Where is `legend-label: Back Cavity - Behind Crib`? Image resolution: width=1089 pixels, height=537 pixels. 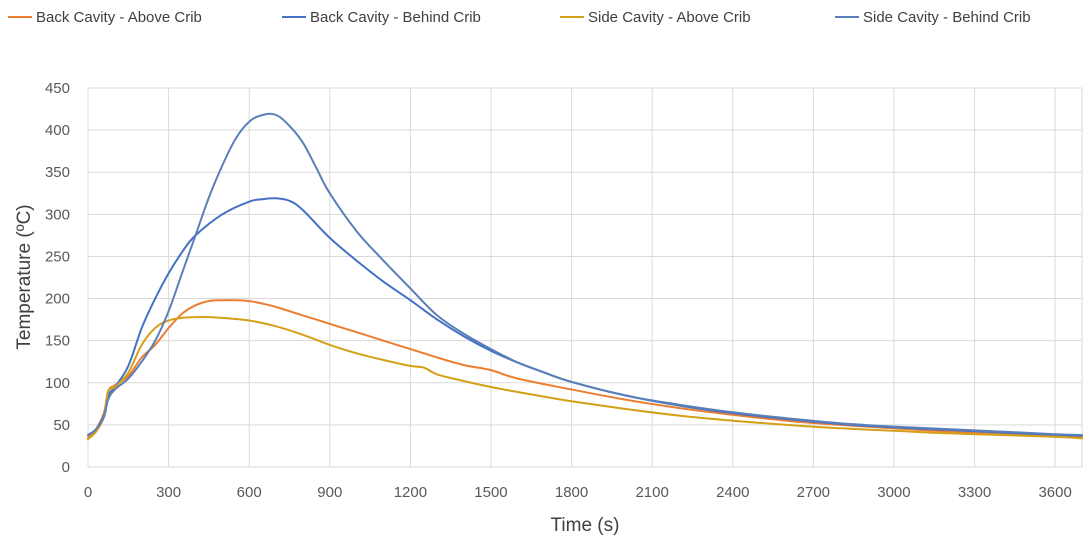
legend-label: Back Cavity - Behind Crib is located at coordinates (395, 17).